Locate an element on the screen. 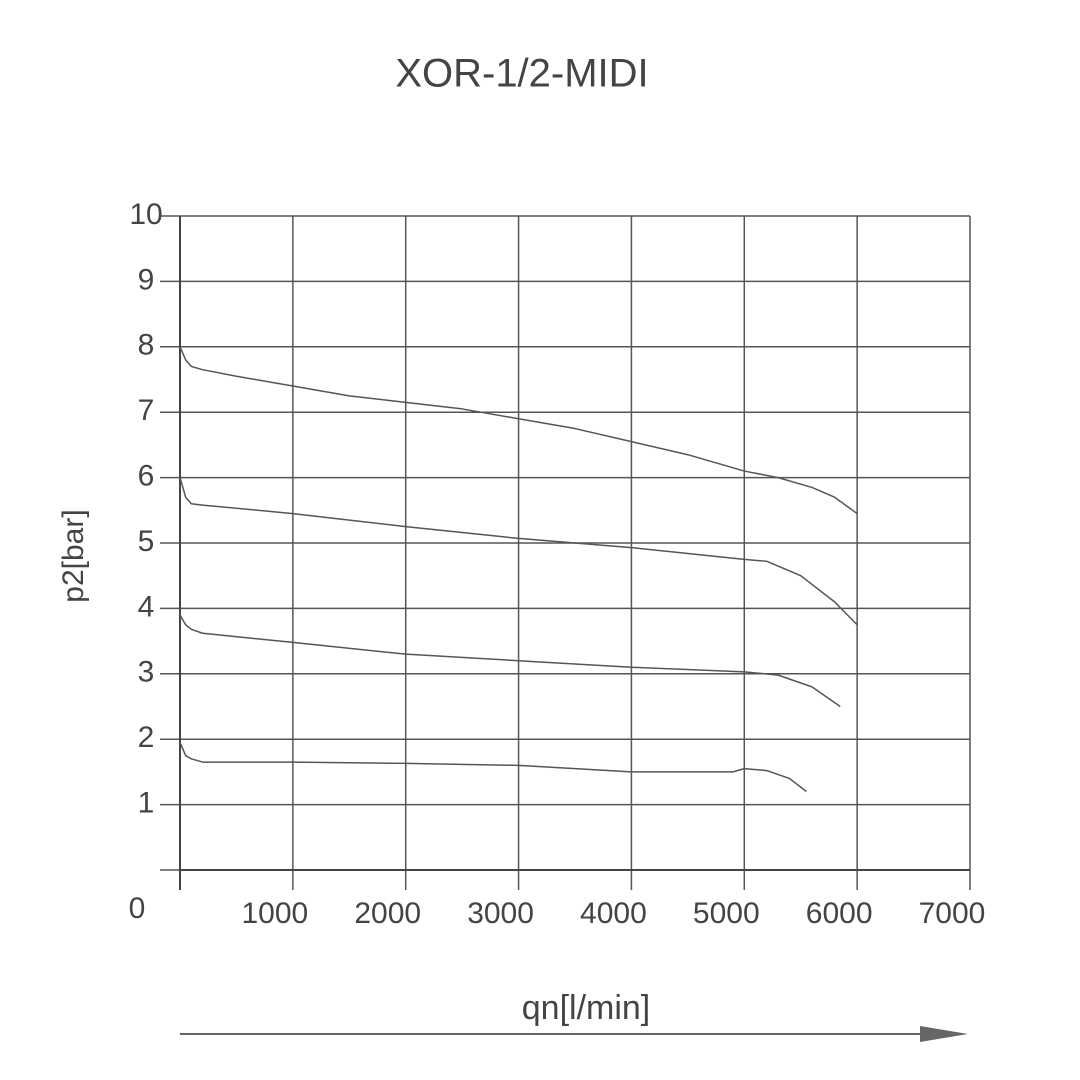 The height and width of the screenshot is (1080, 1080). x-tick-label: 7000 is located at coordinates (952, 913).